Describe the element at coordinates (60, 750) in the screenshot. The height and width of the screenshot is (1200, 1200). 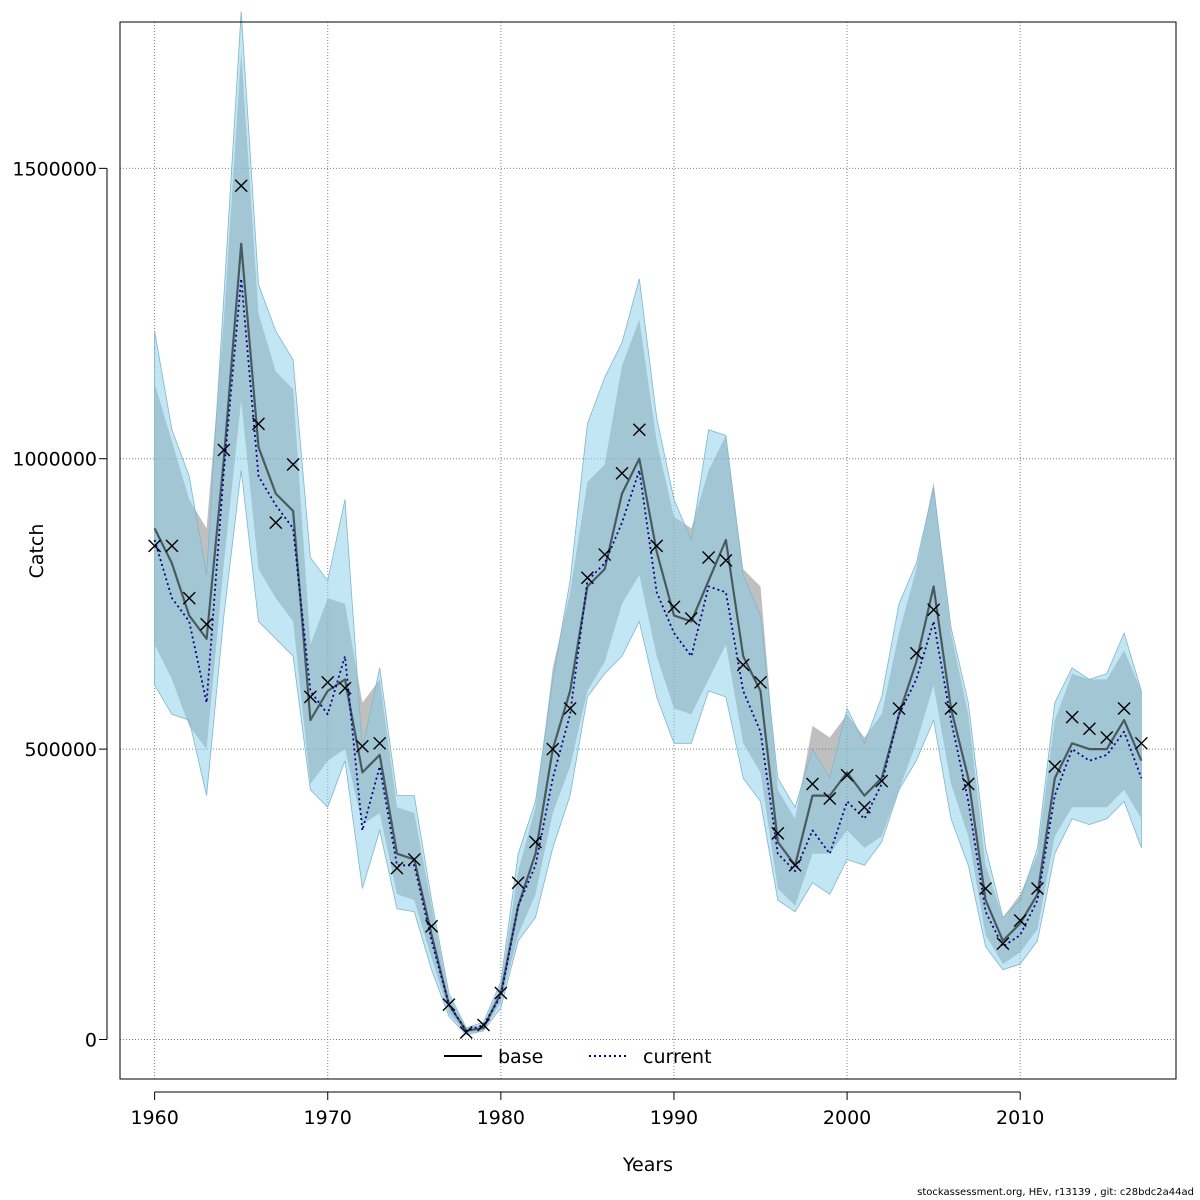
I see `y-tick-label: 500000` at that location.